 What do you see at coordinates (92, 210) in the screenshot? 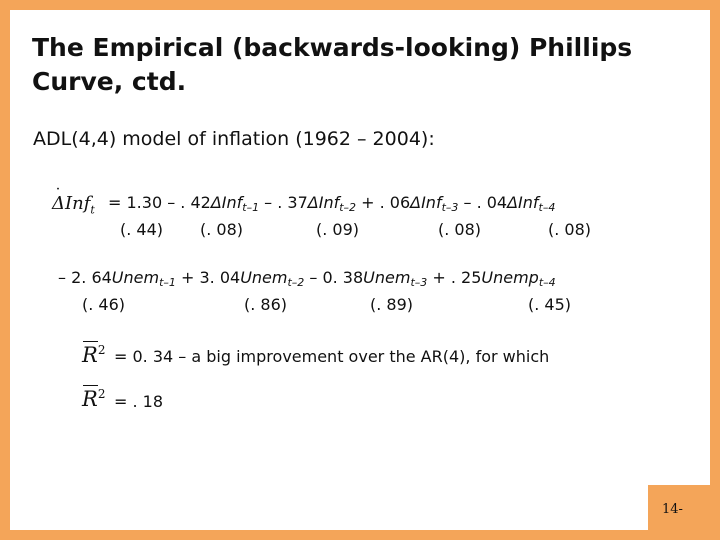
I see `lhs-subscript: t` at bounding box center [92, 210].